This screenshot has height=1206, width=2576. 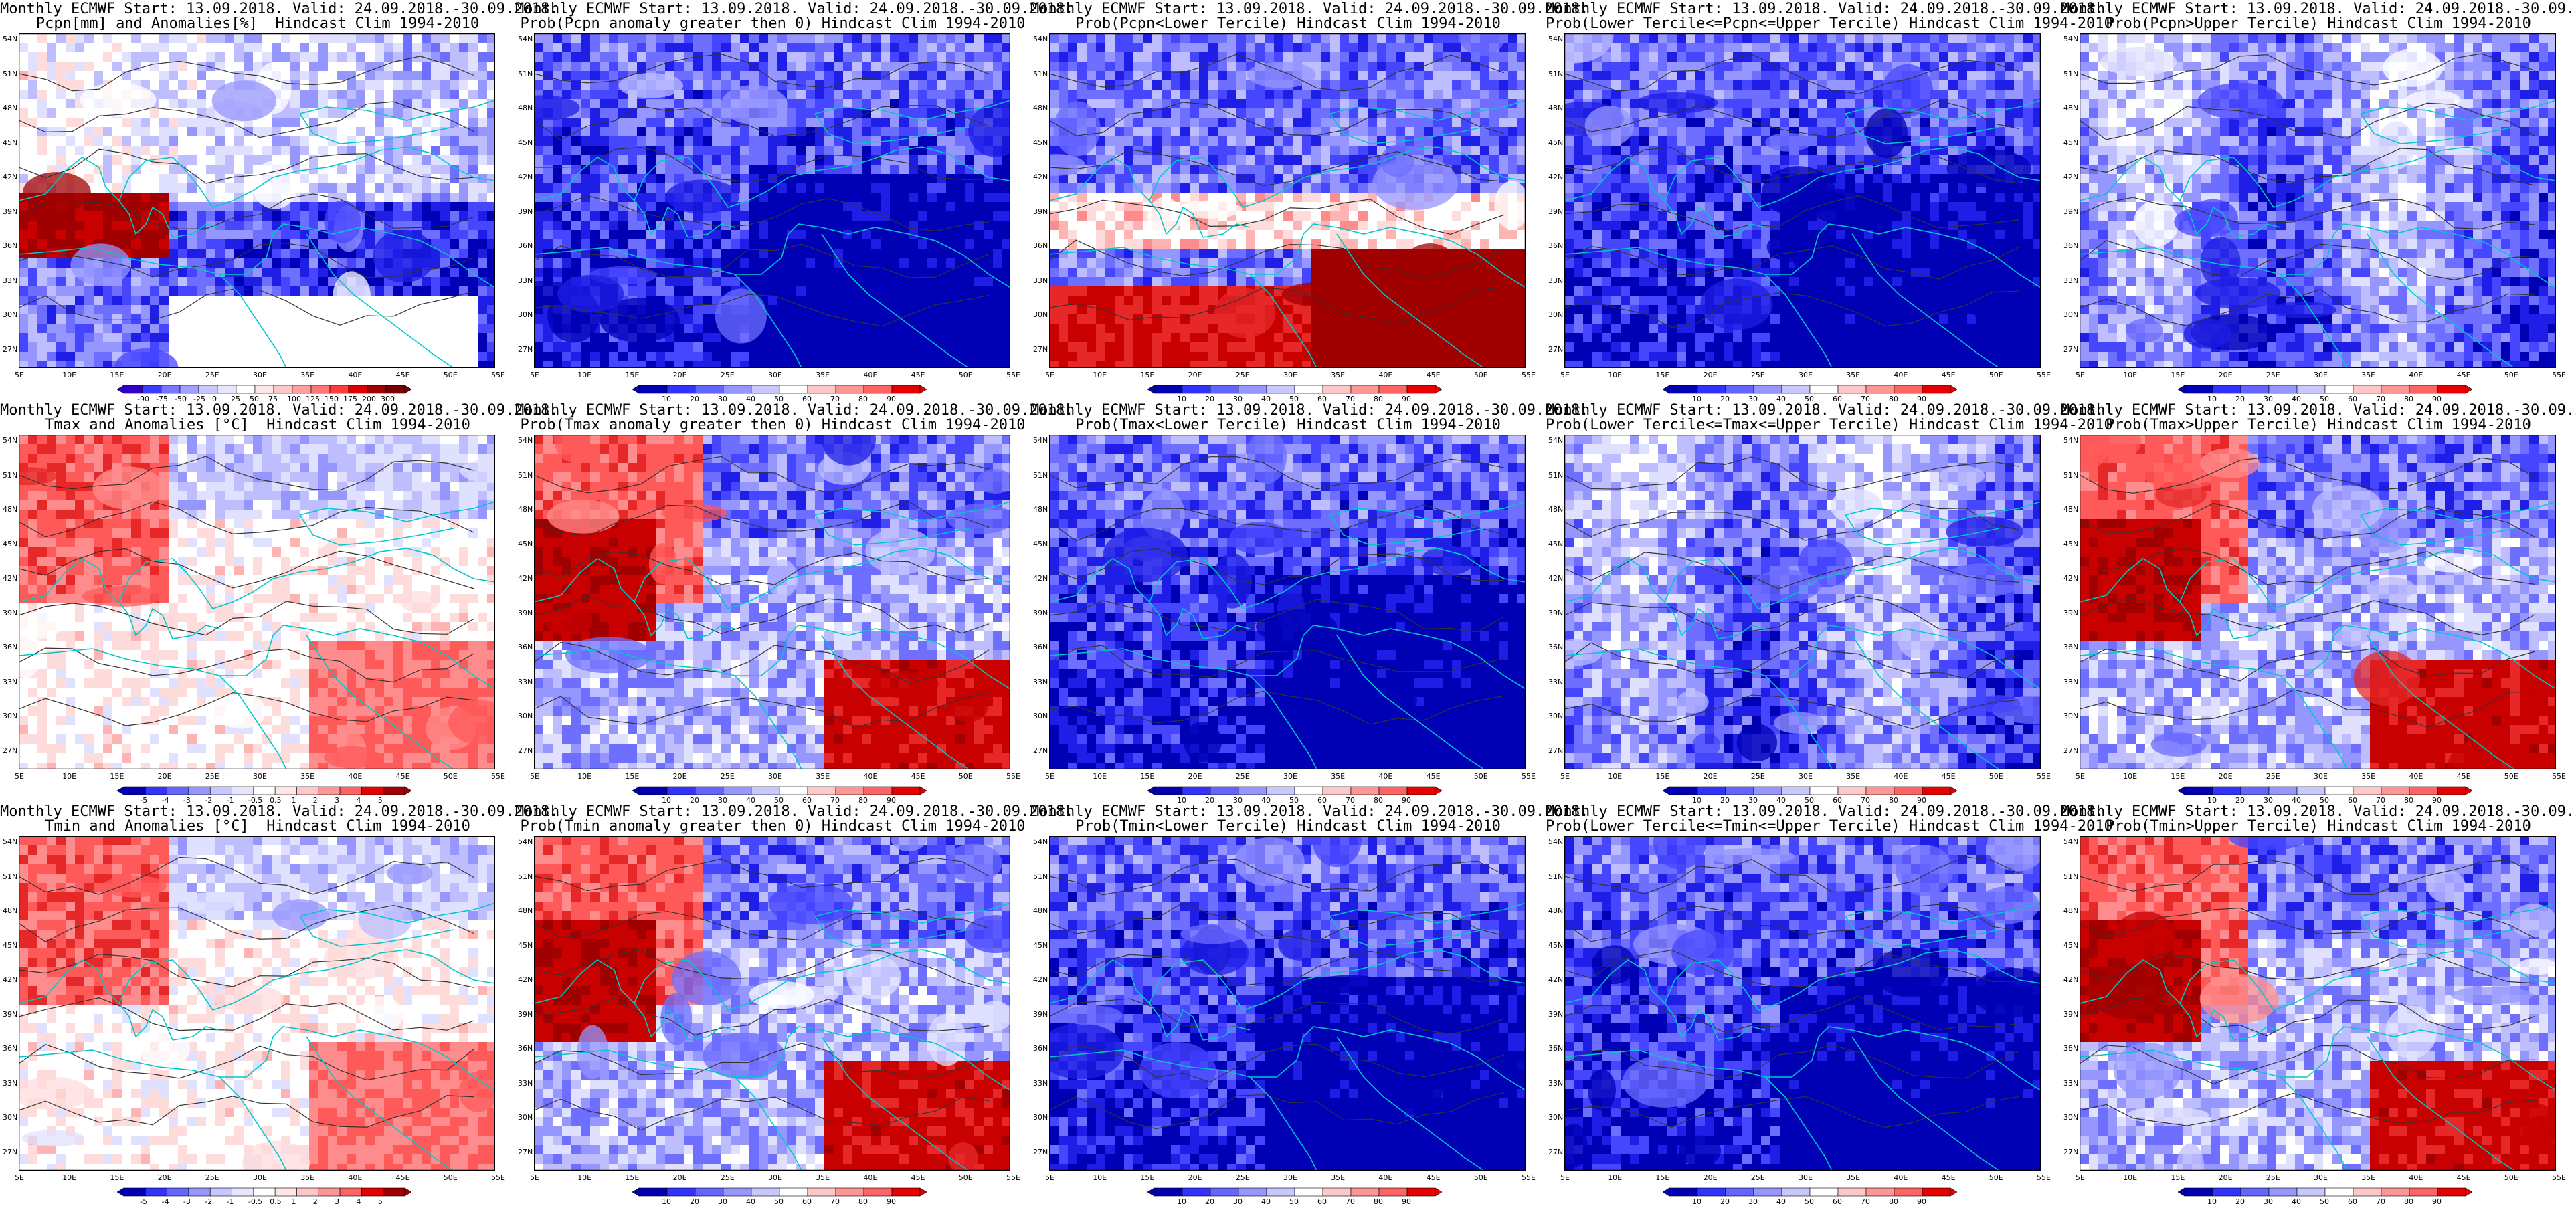 What do you see at coordinates (247, 74) in the screenshot?
I see `isoline` at bounding box center [247, 74].